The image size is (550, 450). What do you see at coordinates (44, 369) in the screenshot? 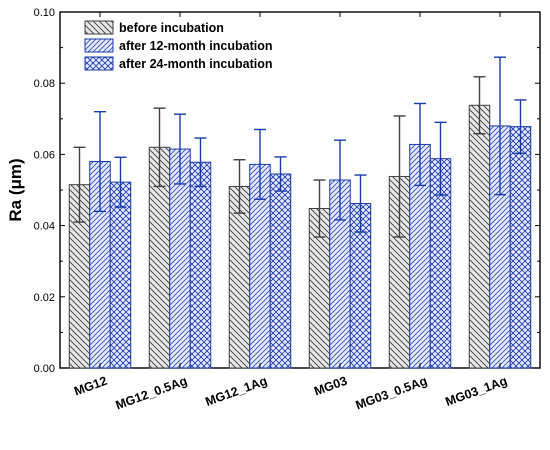
I see `y-tick-label: 0.00` at bounding box center [44, 369].